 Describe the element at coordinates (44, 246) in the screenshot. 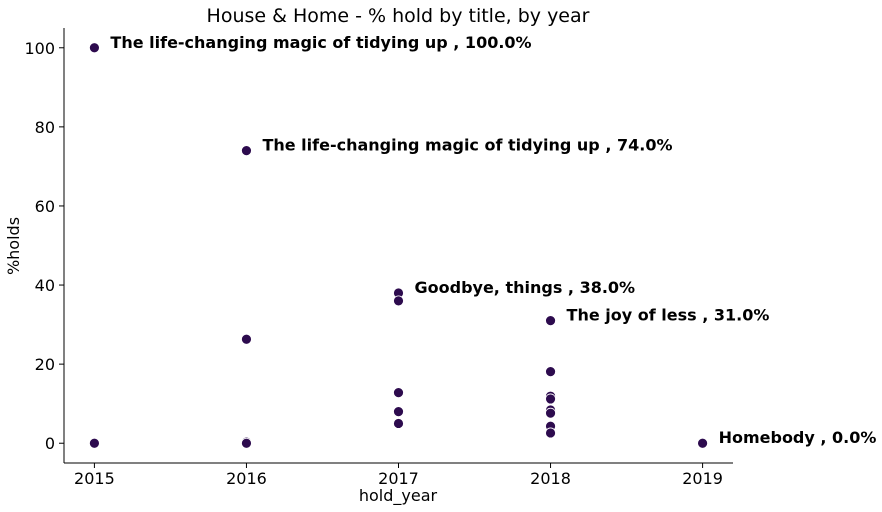

I see `y-ticks: 0 20 40 60 80 100` at that location.